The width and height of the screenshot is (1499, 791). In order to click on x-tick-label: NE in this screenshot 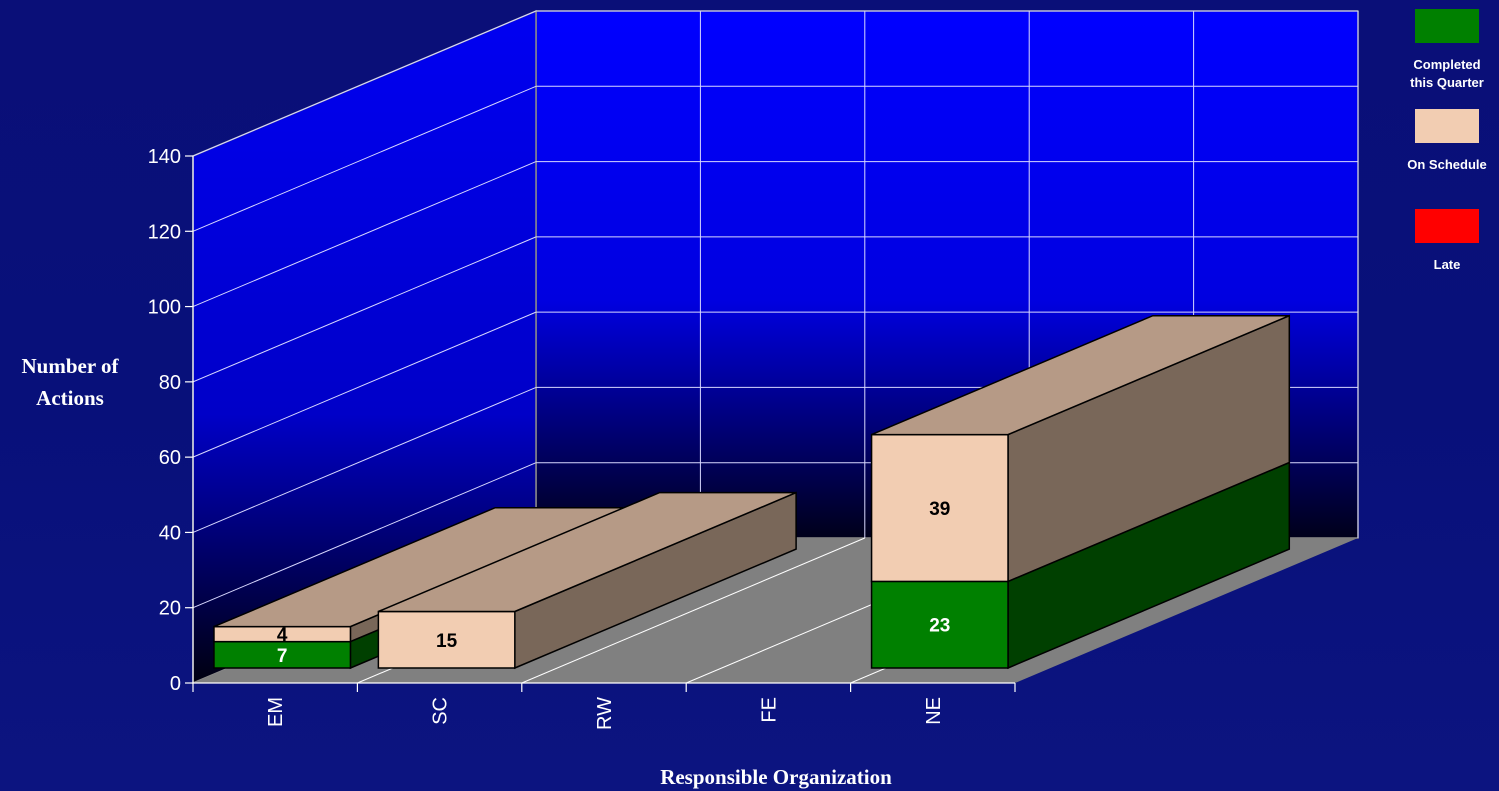, I will do `click(934, 711)`.